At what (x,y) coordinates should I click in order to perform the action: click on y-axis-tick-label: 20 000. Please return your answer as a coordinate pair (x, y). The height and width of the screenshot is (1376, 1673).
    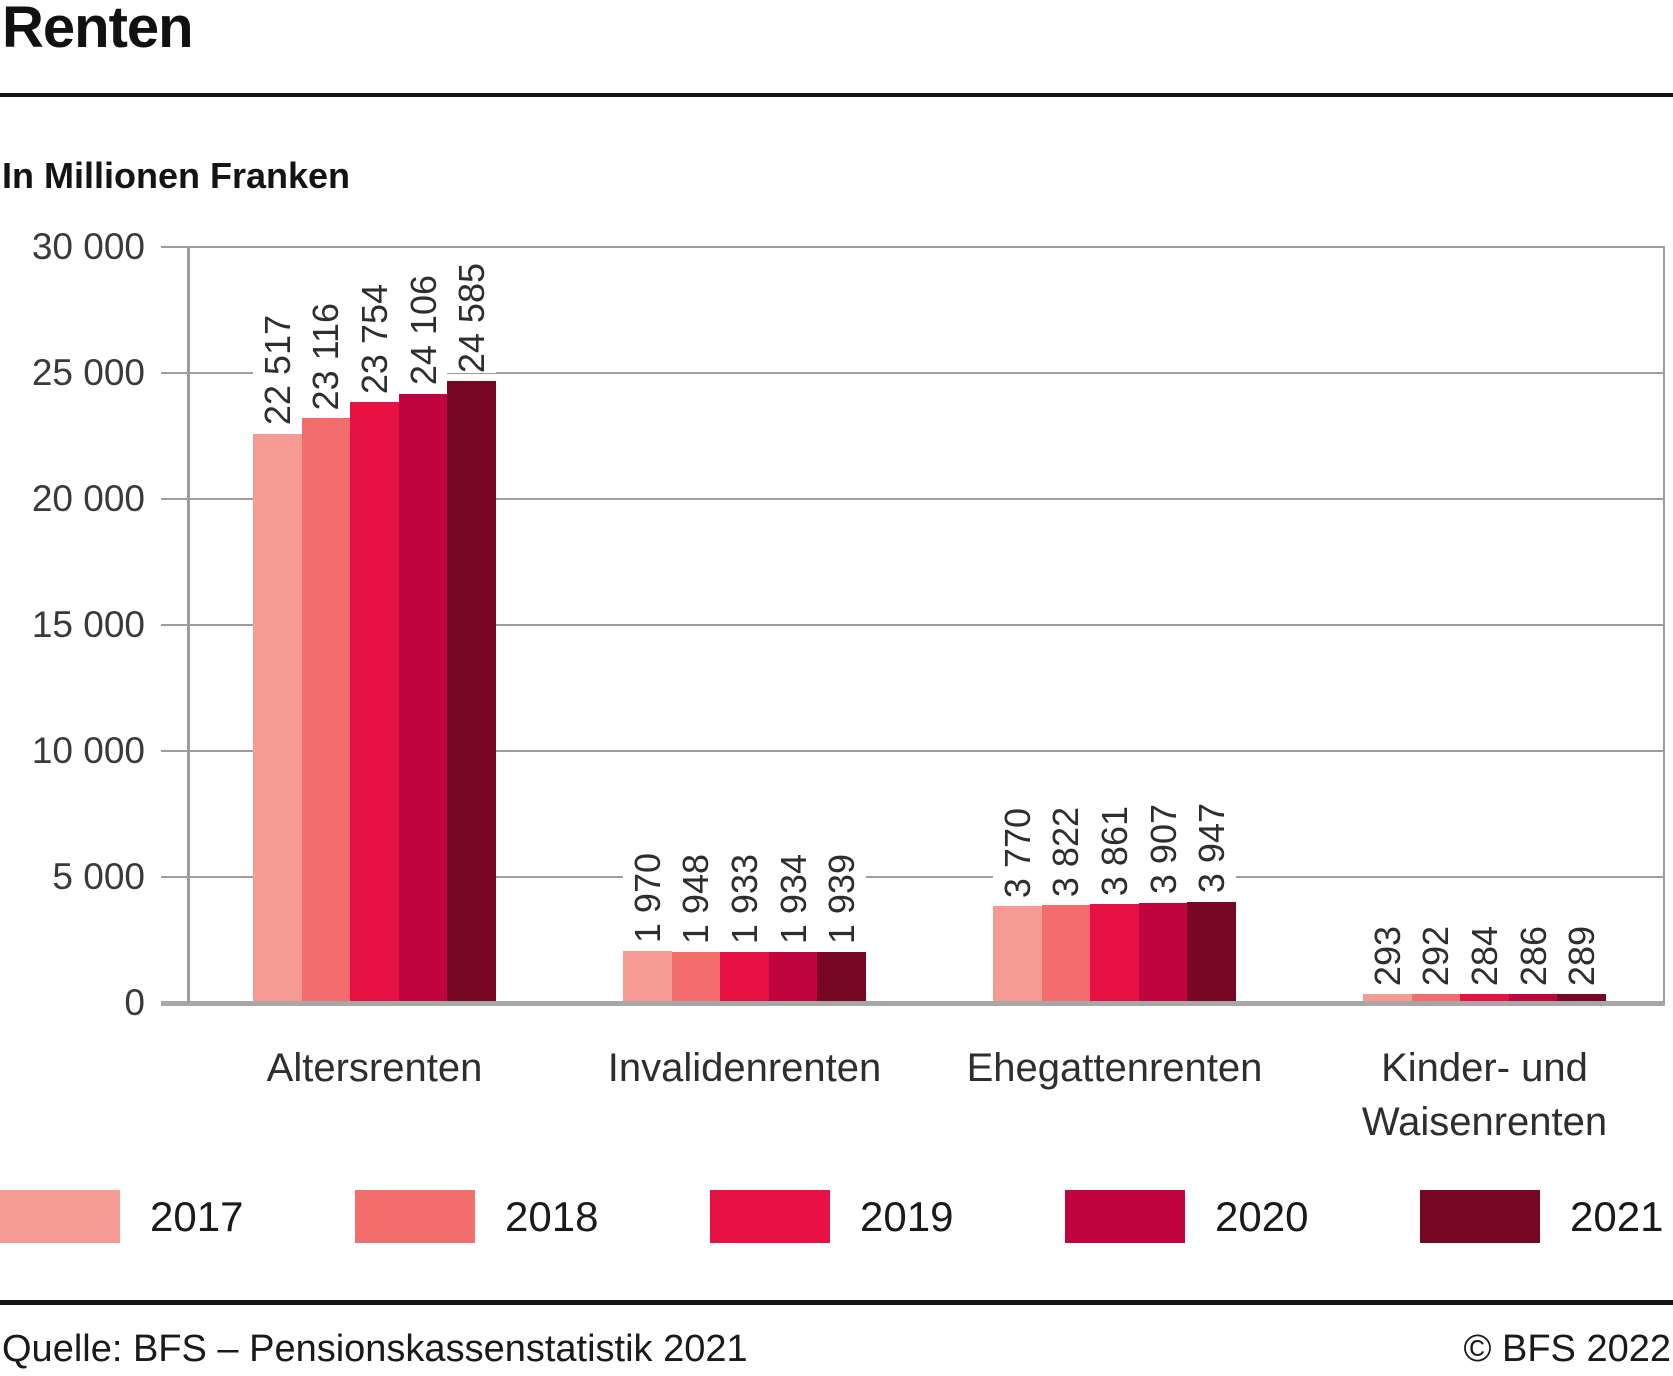
    Looking at the image, I should click on (88, 498).